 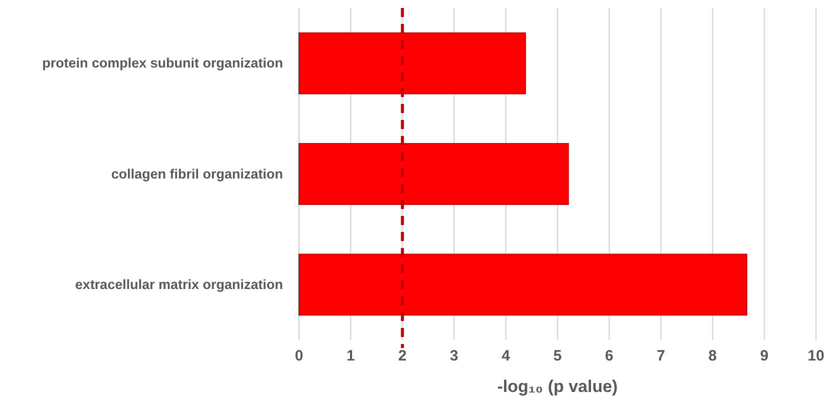 What do you see at coordinates (162, 63) in the screenshot?
I see `y-tick-label: protein complex subunit organization` at bounding box center [162, 63].